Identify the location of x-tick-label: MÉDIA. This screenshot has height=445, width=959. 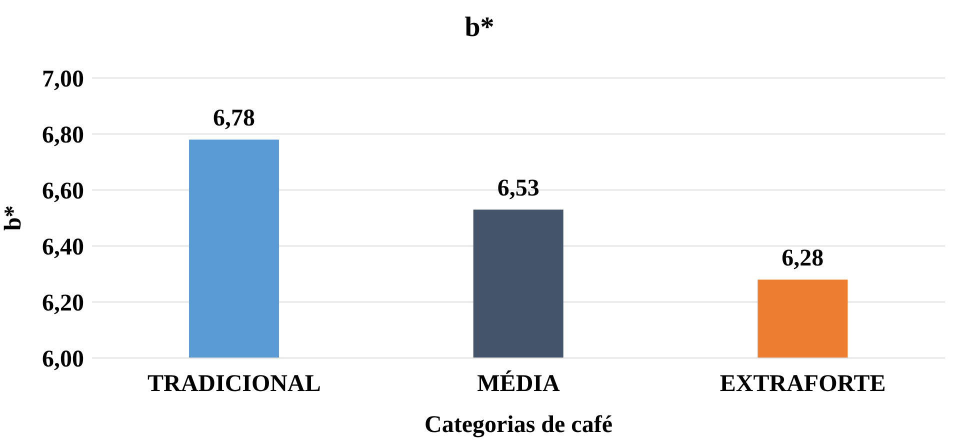
(518, 384).